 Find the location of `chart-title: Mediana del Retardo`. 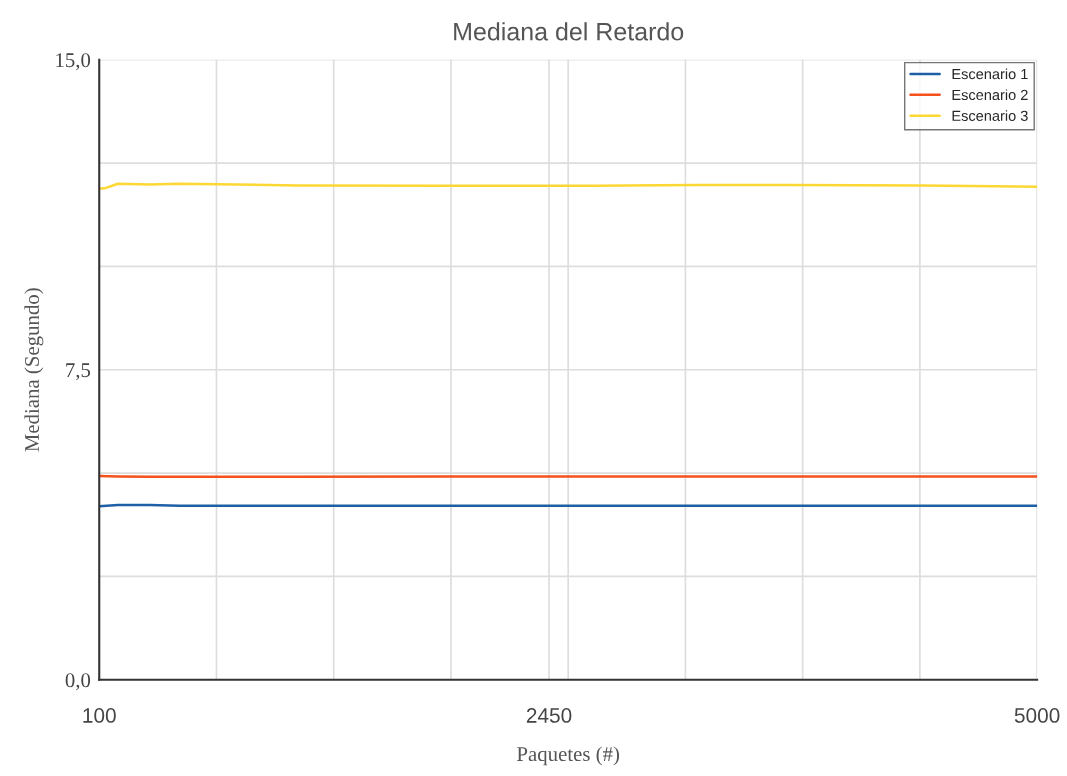

chart-title: Mediana del Retardo is located at coordinates (569, 31).